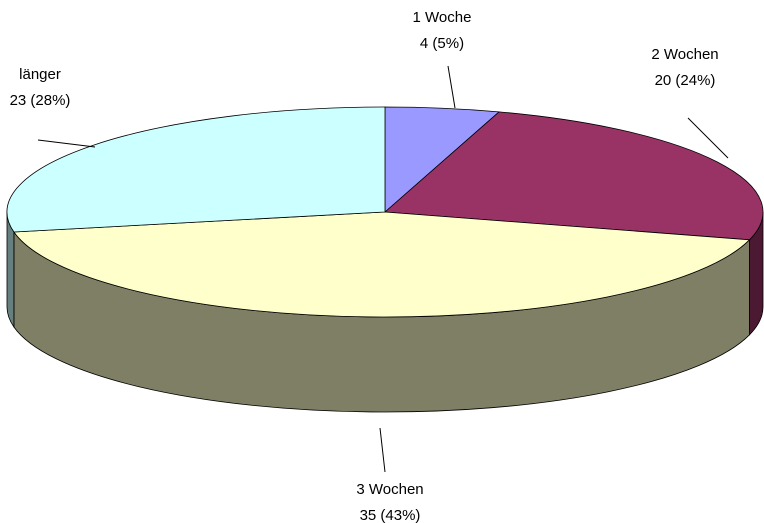 The height and width of the screenshot is (523, 764). Describe the element at coordinates (442, 43) in the screenshot. I see `data-label-value: 4 (5%)` at that location.